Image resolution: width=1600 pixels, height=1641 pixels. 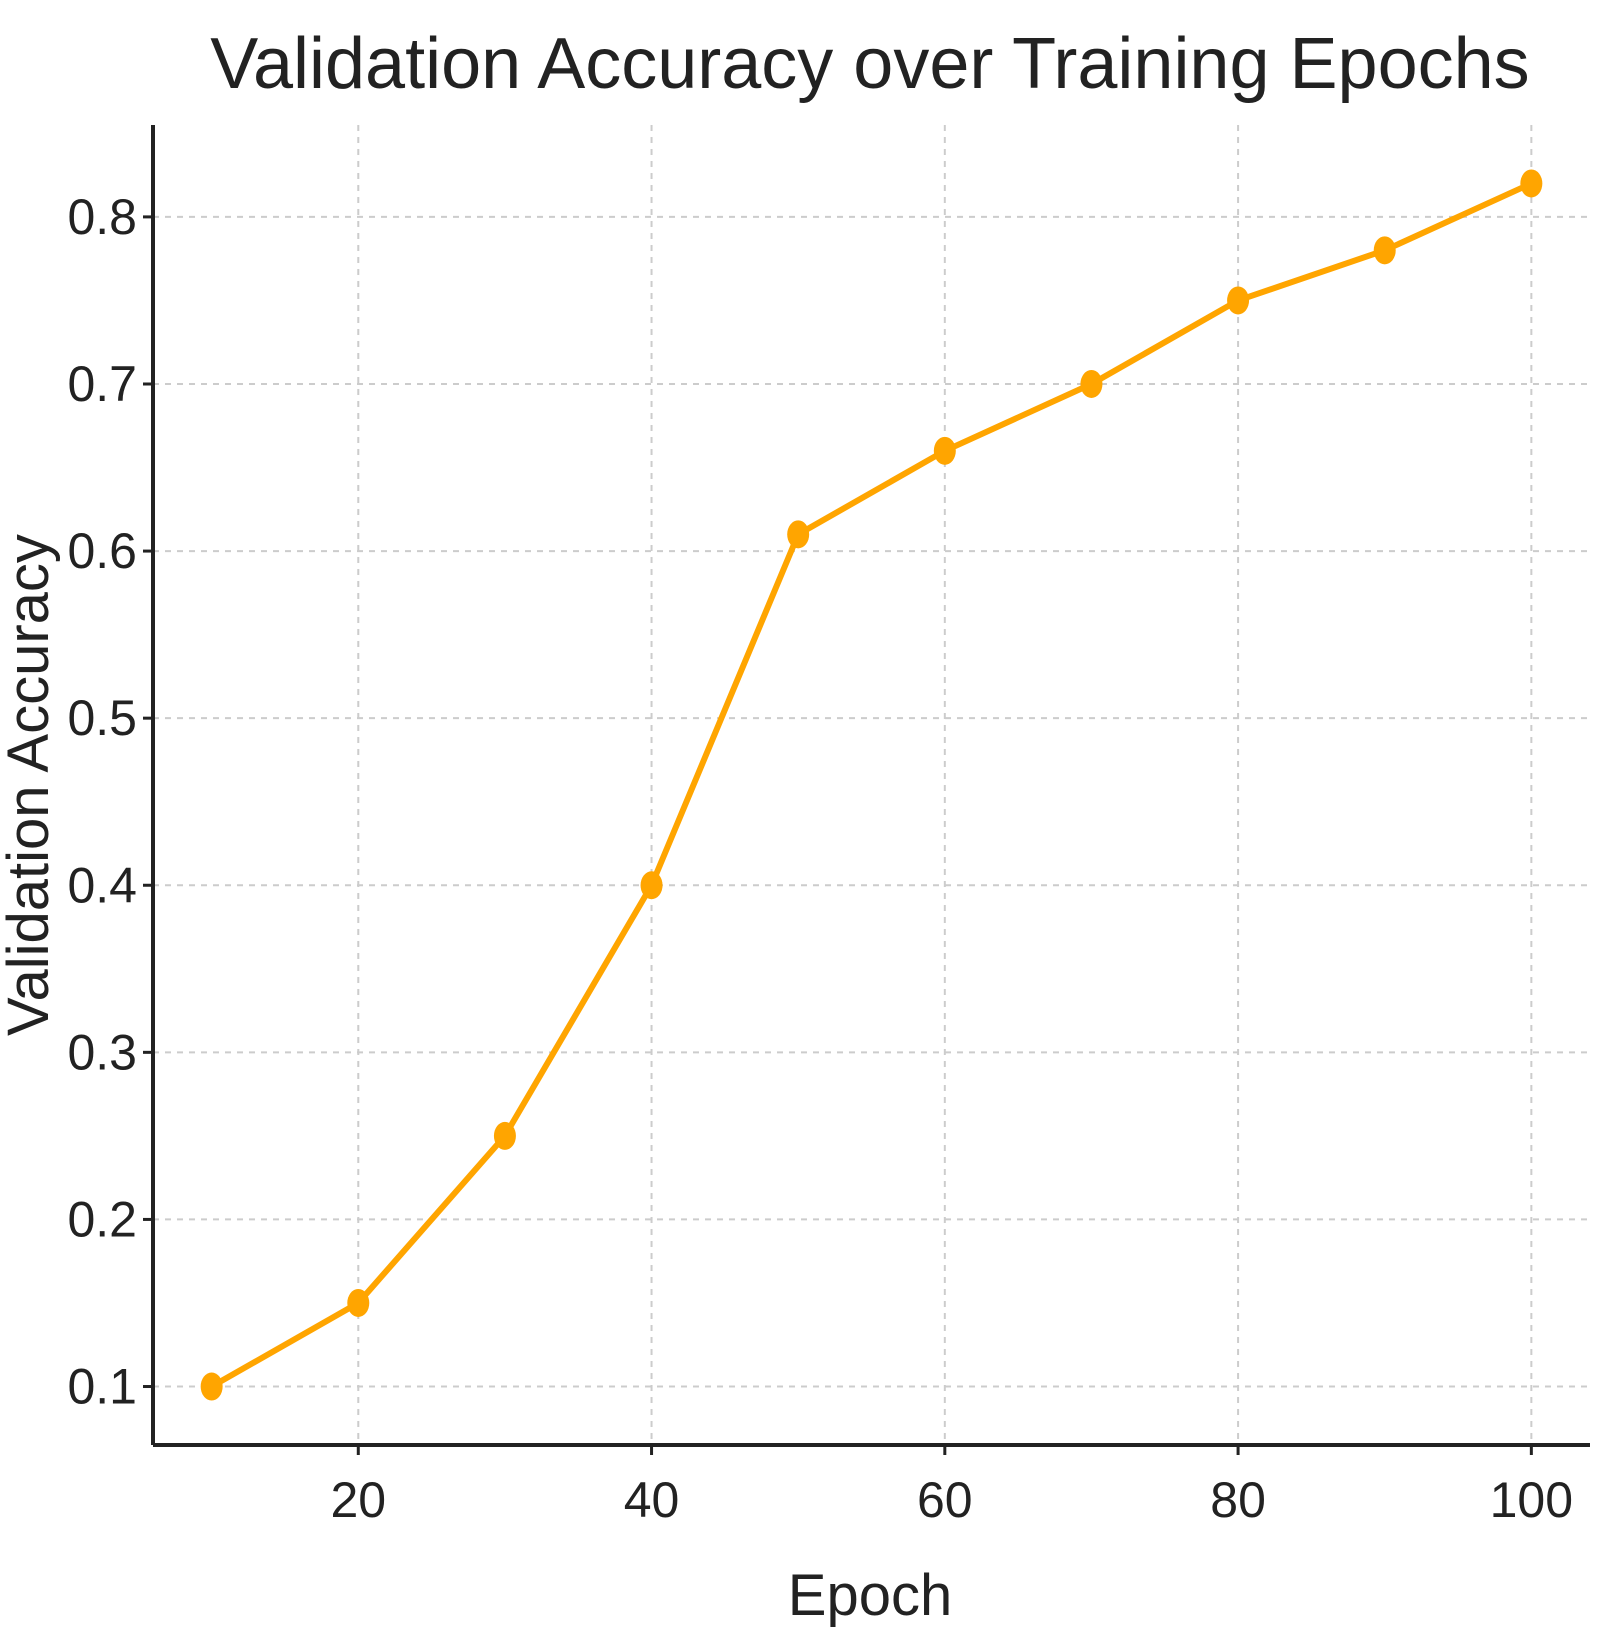 I want to click on y-tick-label: 0.8, so click(x=102, y=217).